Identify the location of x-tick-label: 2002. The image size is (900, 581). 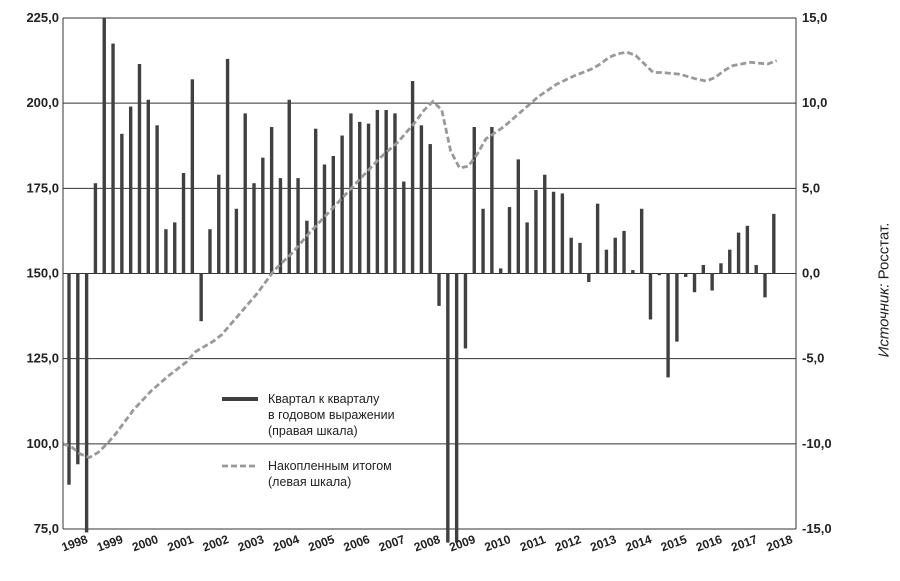
(216, 543).